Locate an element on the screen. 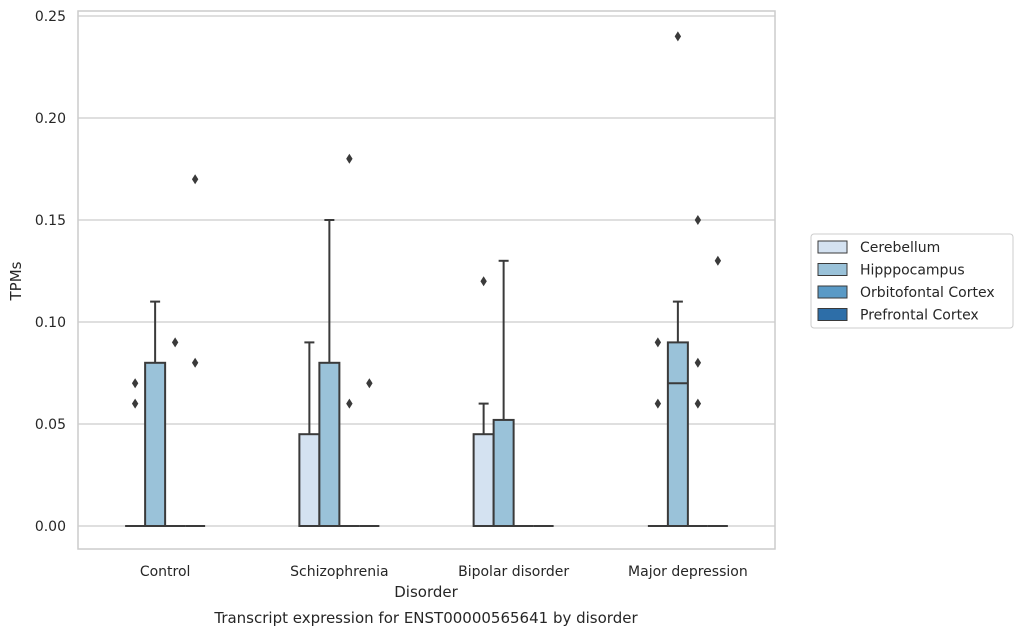 The image size is (1023, 636). y-tick-label: 0.00 is located at coordinates (50, 527).